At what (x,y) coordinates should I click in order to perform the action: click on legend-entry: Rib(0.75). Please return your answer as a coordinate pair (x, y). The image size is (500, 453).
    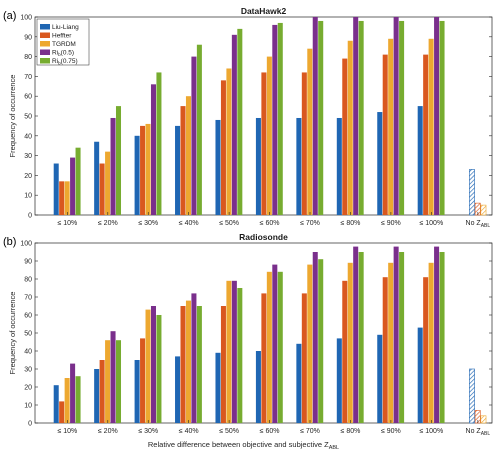
    Looking at the image, I should click on (65, 62).